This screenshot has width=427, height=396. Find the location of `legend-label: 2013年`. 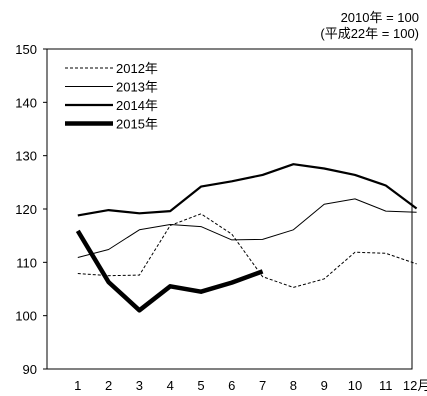

legend-label: 2013年 is located at coordinates (137, 87).